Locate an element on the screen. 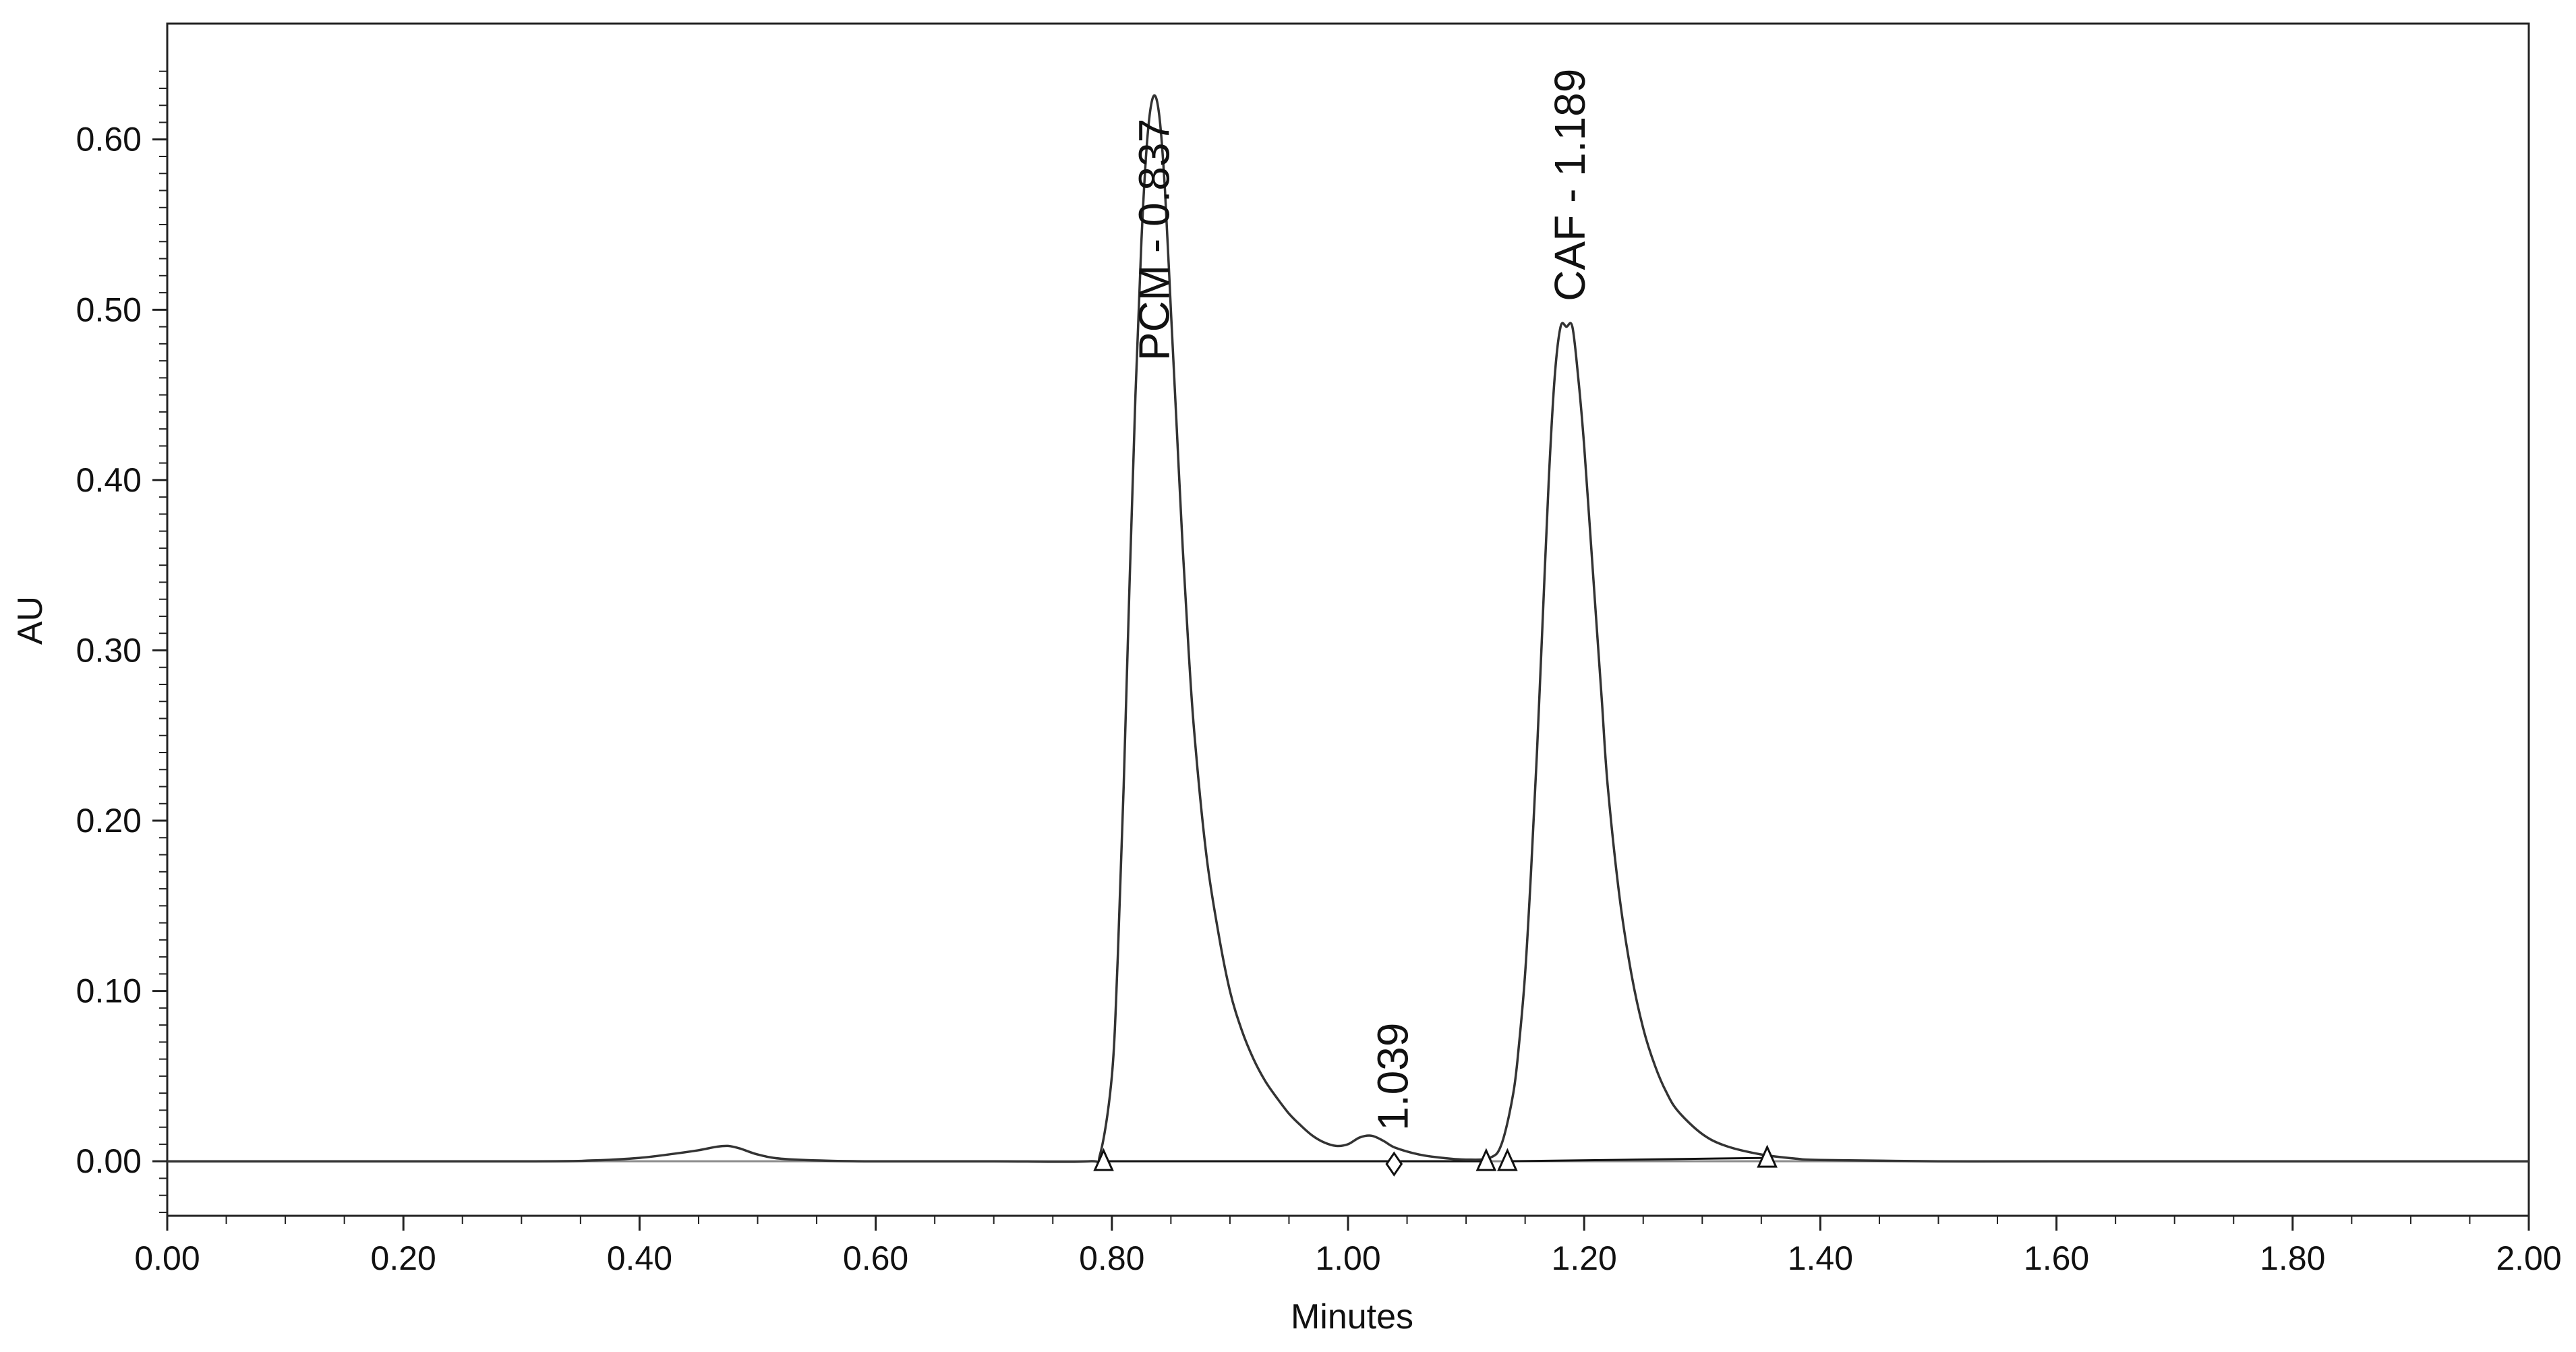 The width and height of the screenshot is (2576, 1352). marker-layer is located at coordinates (1435, 1160).